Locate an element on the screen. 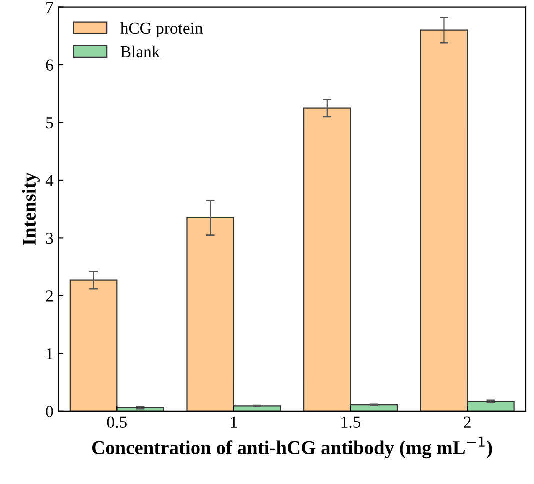  y-tick-label: 4 is located at coordinates (50, 180).